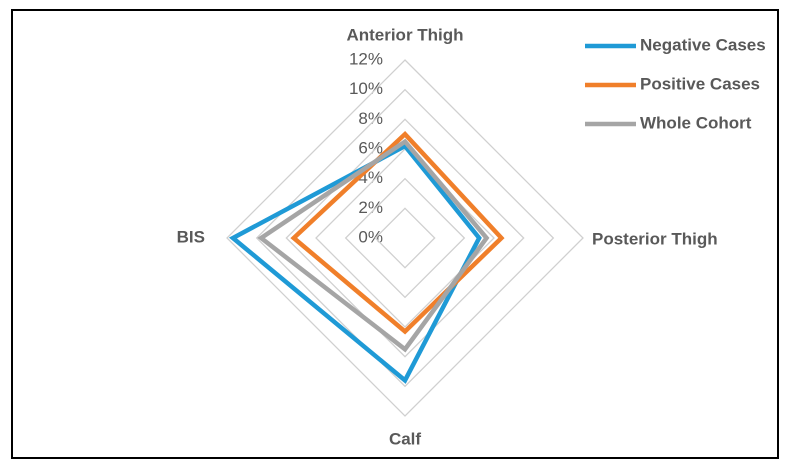  What do you see at coordinates (370, 147) in the screenshot?
I see `y-tick-label: 6%` at bounding box center [370, 147].